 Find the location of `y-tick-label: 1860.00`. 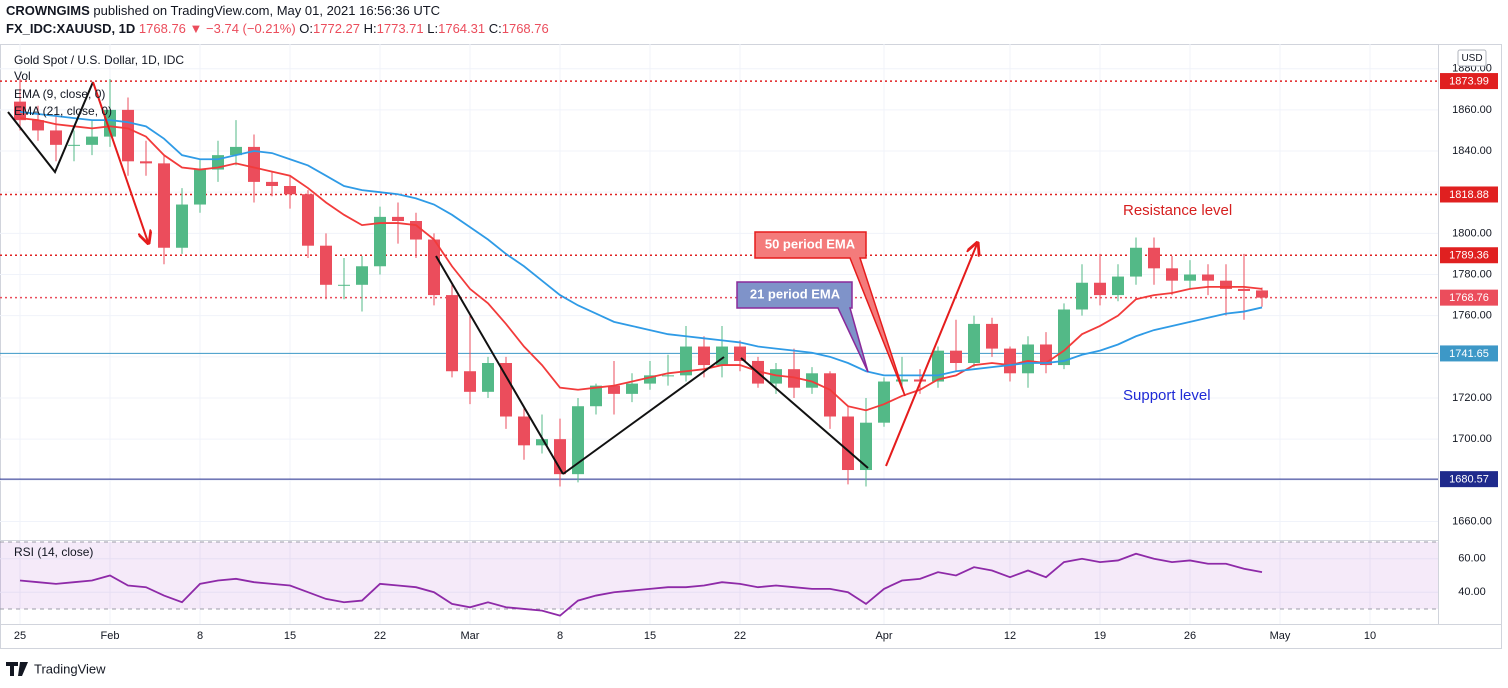

y-tick-label: 1860.00 is located at coordinates (1472, 110).